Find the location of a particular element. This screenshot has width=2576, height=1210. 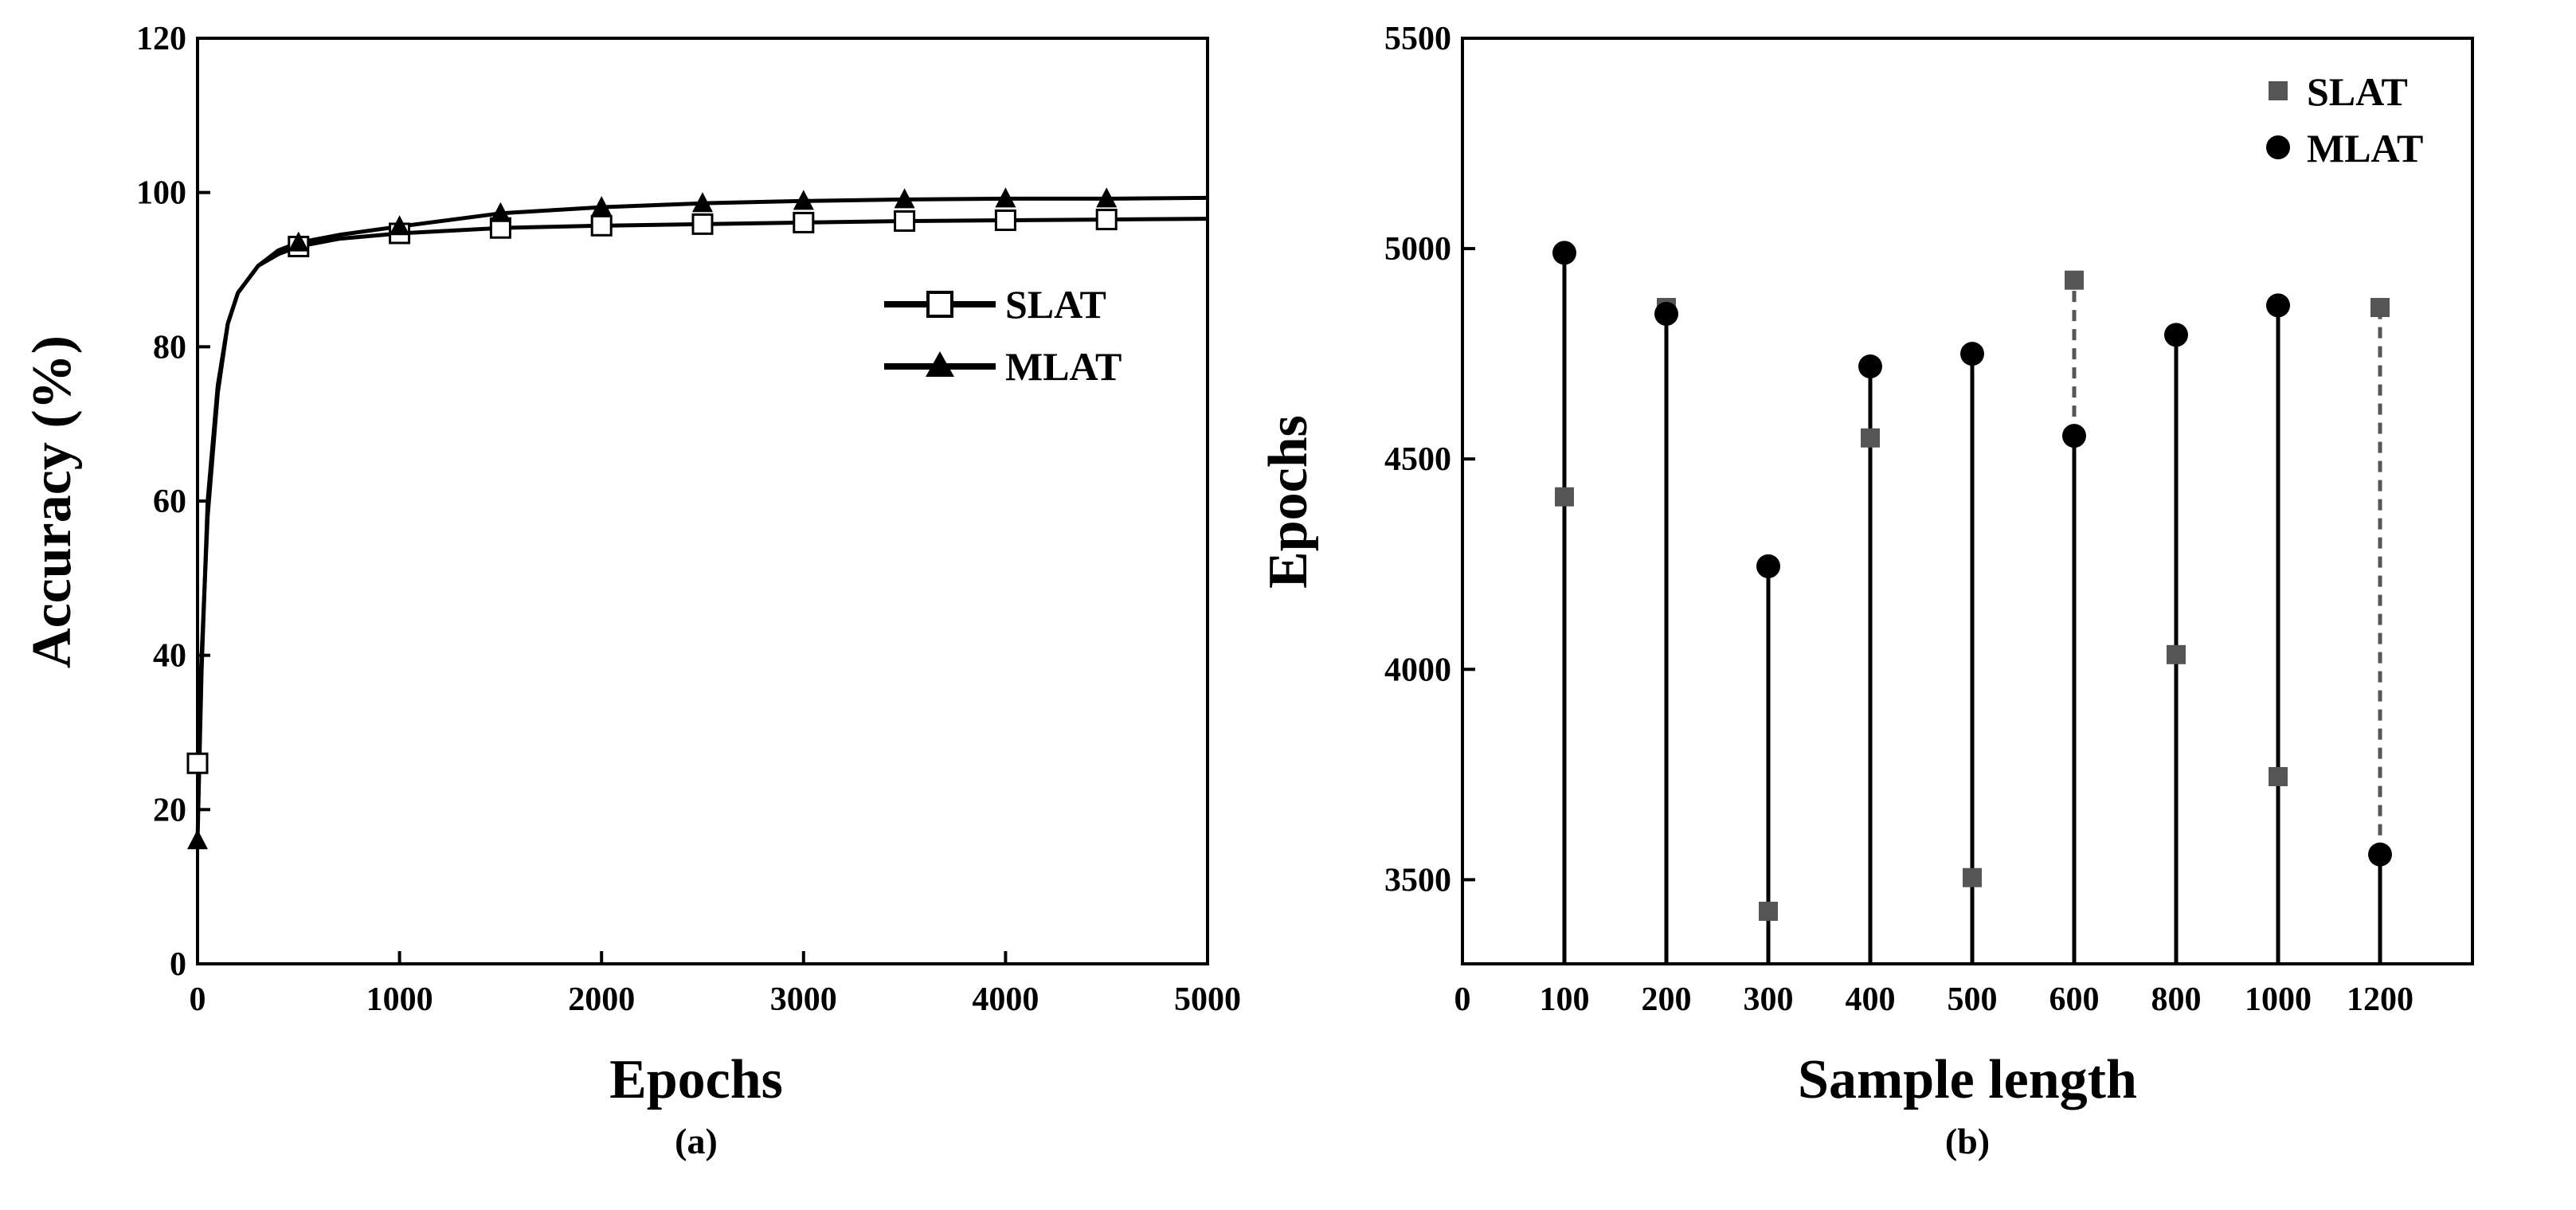

panel-b-legend: SLAT MLAT is located at coordinates (2344, 119).